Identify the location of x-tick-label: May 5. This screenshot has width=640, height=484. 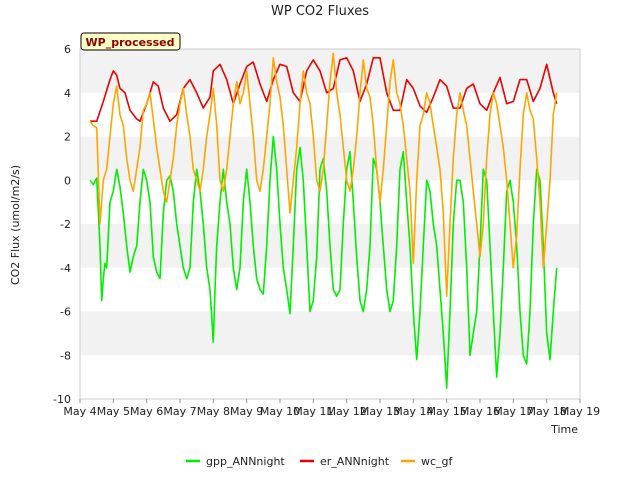
(113, 411).